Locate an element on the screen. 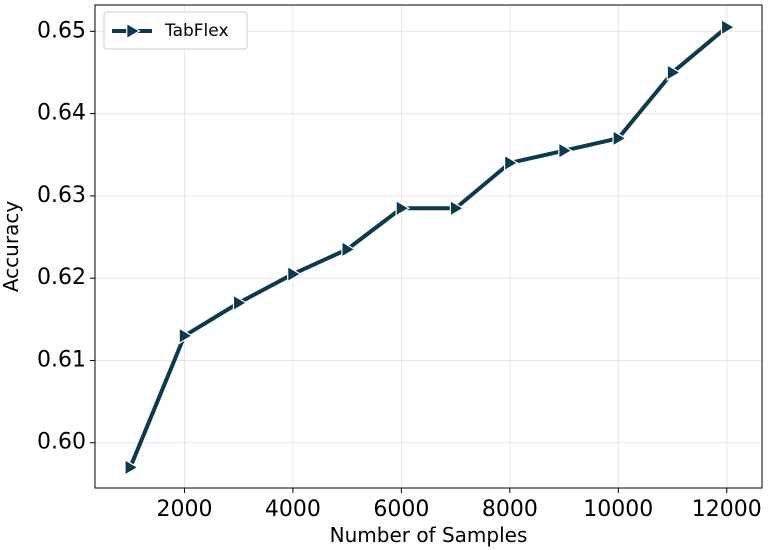 This screenshot has height=550, width=778. legend-label: TabFlex is located at coordinates (196, 31).